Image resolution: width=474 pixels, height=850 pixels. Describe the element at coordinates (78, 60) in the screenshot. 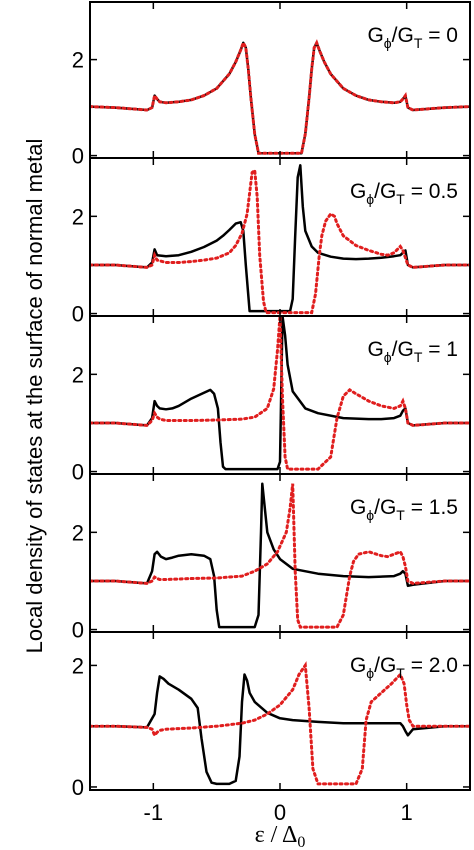

I see `panel-1-y-tick-label-2: 2` at that location.